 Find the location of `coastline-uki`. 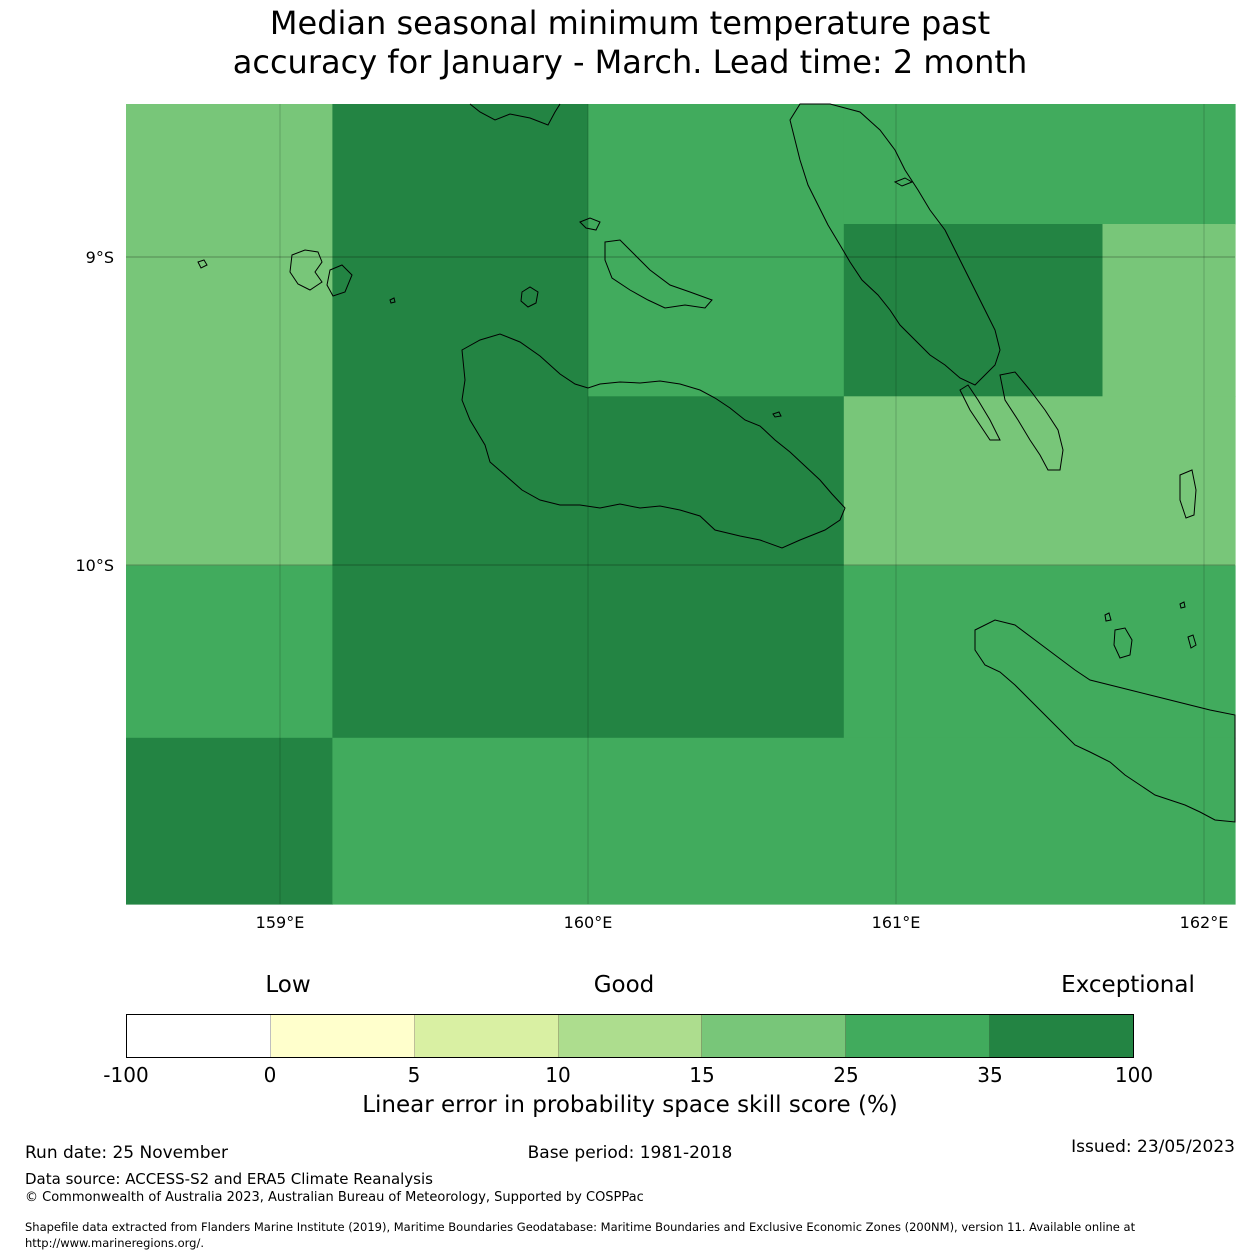

coastline-uki is located at coordinates (1123, 643).